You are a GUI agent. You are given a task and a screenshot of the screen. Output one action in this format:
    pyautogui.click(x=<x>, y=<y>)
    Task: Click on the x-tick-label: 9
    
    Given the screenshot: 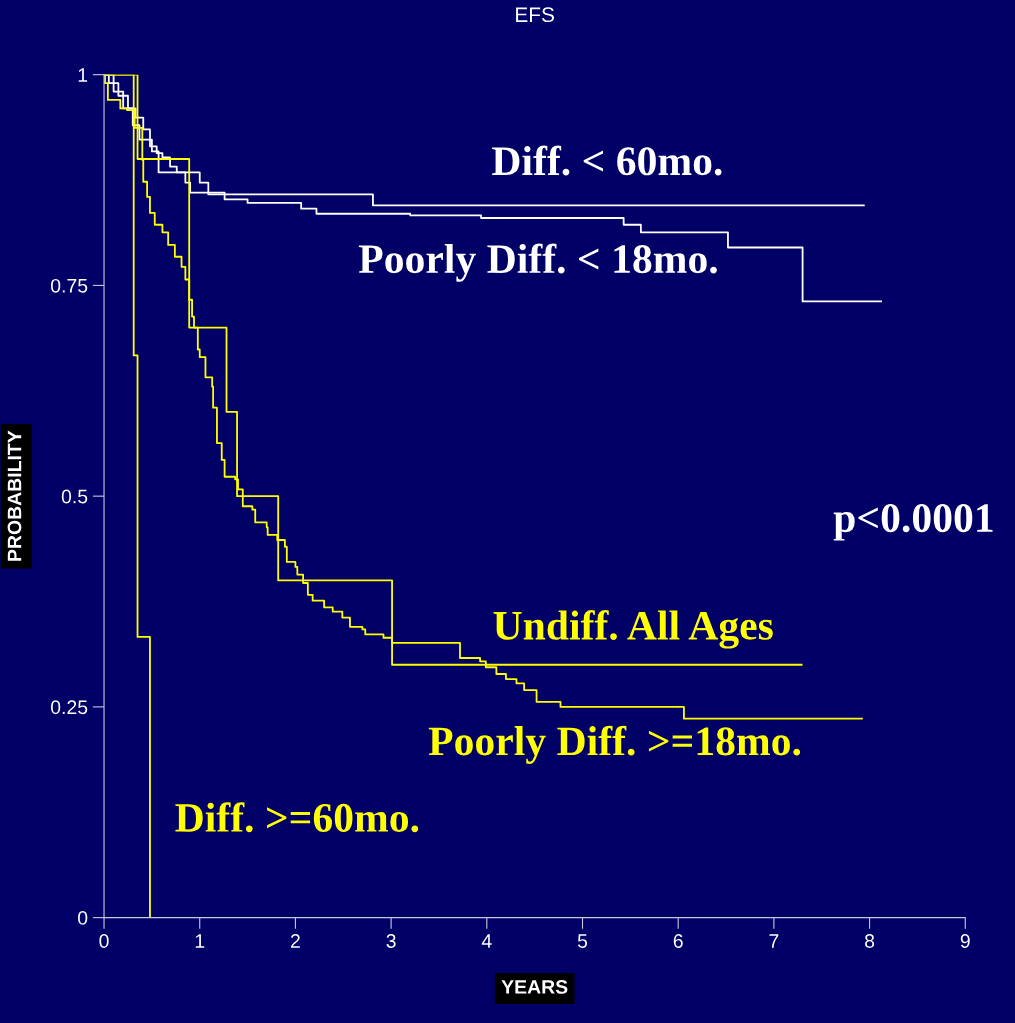 What is the action you would take?
    pyautogui.click(x=965, y=941)
    